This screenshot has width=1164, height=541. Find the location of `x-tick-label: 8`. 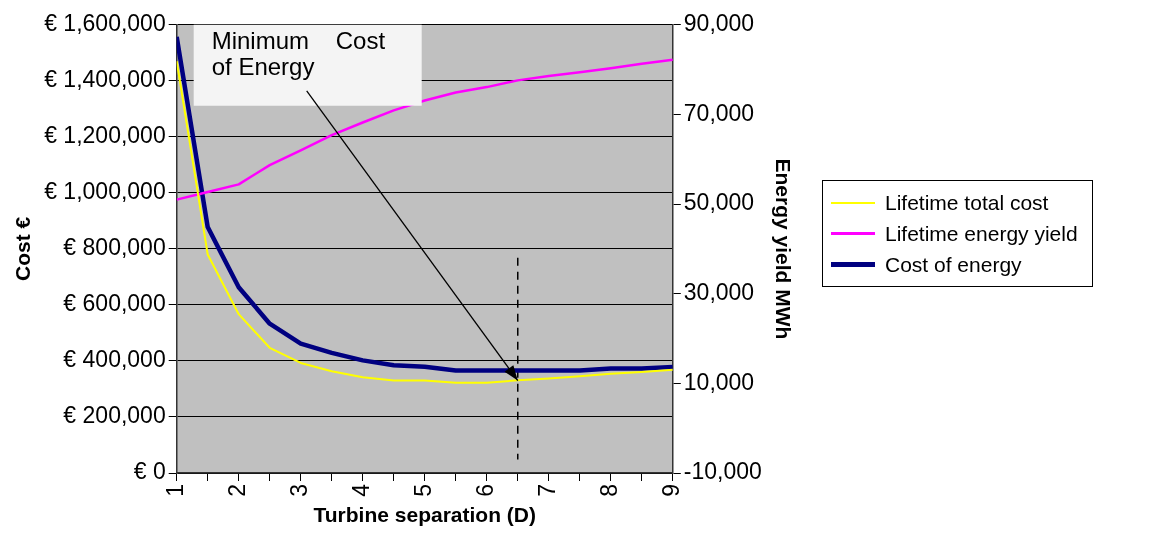

x-tick-label: 8 is located at coordinates (609, 490).